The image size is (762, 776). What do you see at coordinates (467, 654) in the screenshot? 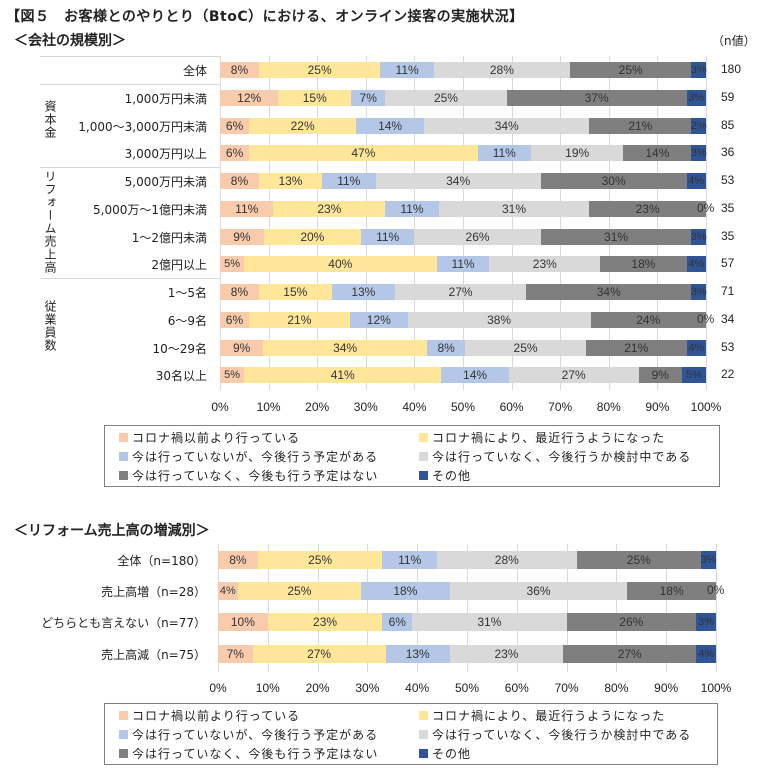
I see `stacked-bar: 7% 27% 13% 23% 27% 4%` at bounding box center [467, 654].